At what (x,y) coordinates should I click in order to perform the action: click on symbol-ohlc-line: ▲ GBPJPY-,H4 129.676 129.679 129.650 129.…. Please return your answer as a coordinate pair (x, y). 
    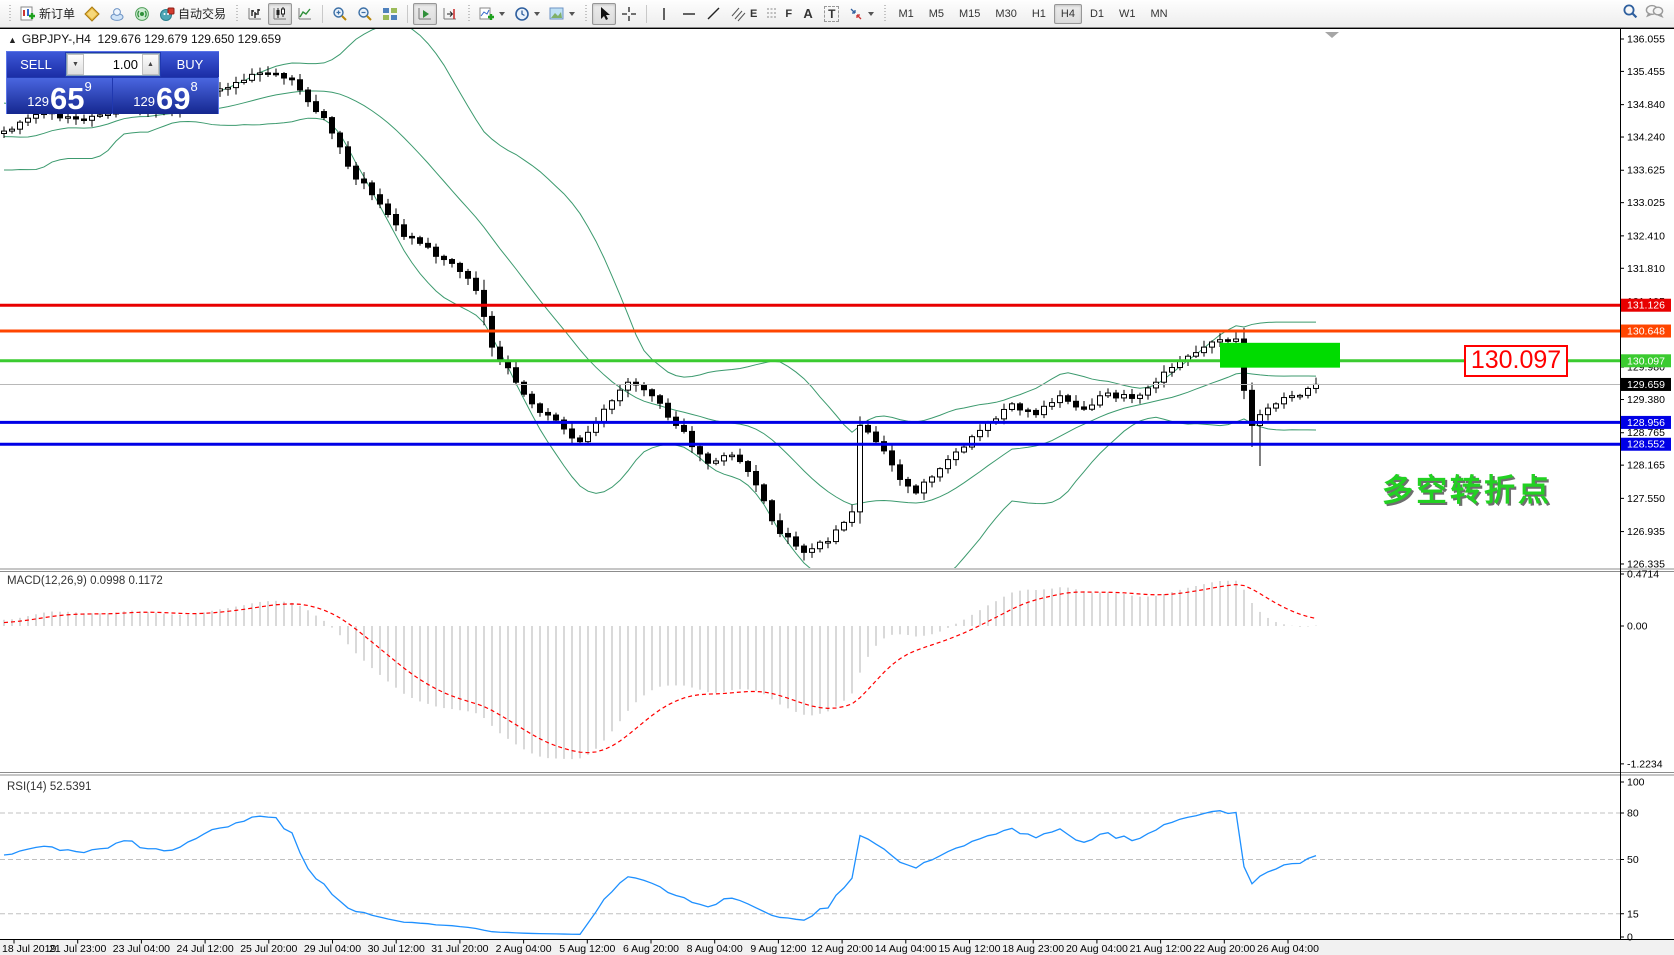
    Looking at the image, I should click on (144, 39).